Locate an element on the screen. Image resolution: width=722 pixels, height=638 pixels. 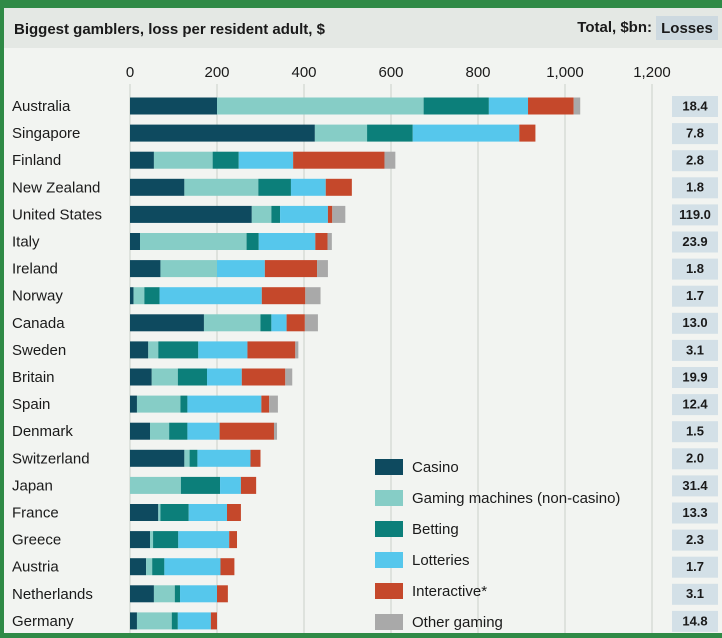
total-label: 1.7 is located at coordinates (695, 295).